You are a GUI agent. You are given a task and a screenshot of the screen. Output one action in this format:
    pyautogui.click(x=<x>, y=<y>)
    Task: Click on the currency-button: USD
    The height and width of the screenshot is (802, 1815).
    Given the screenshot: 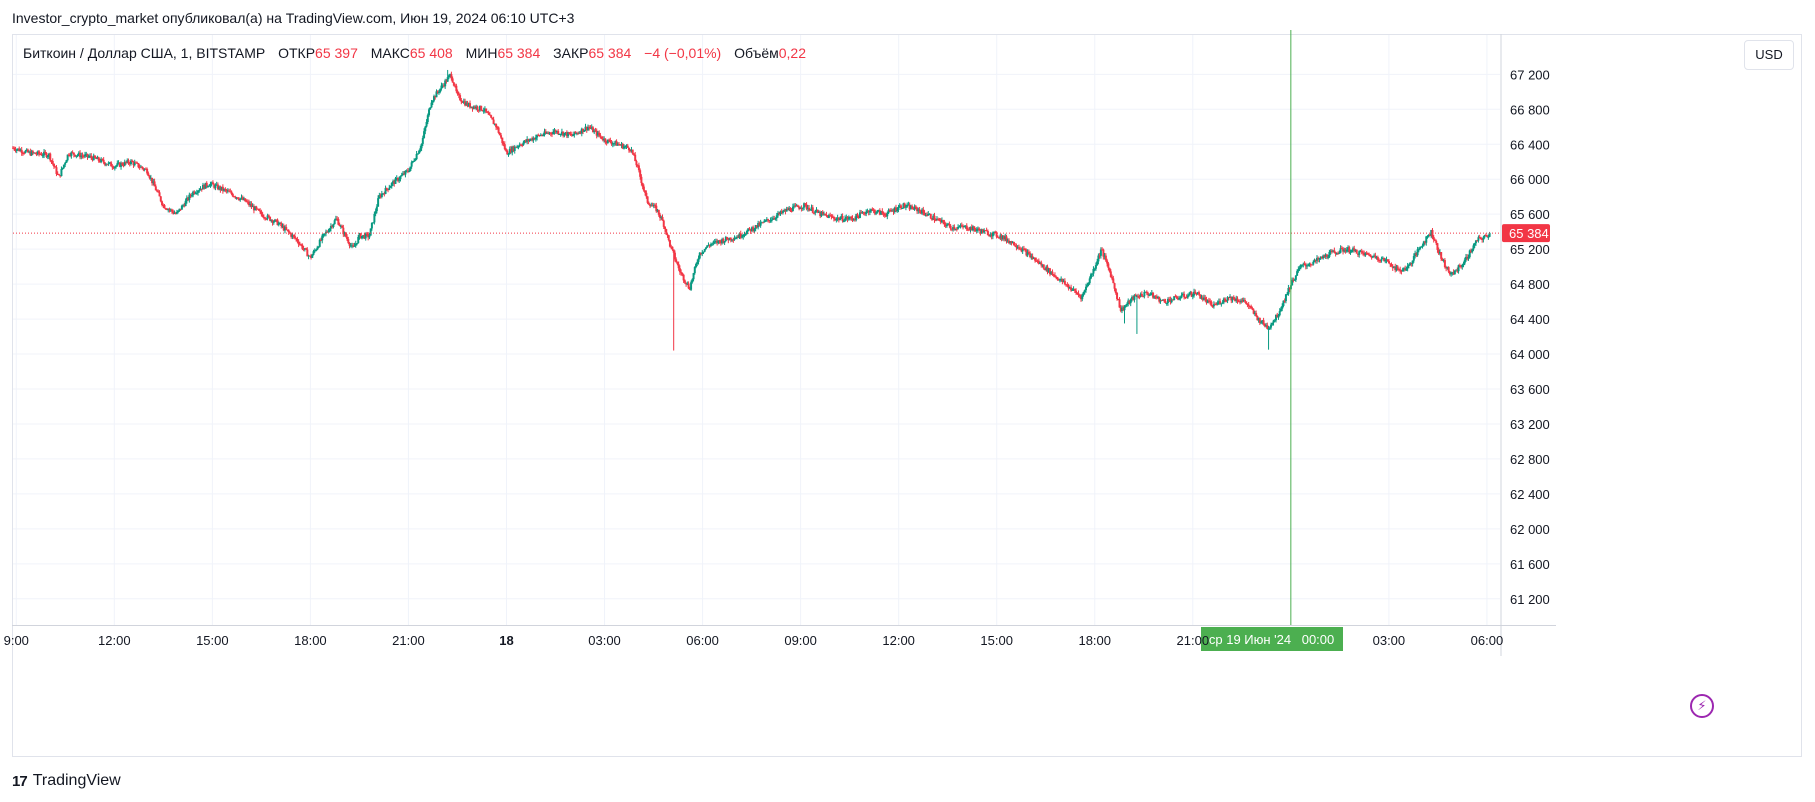 What is the action you would take?
    pyautogui.click(x=1769, y=55)
    